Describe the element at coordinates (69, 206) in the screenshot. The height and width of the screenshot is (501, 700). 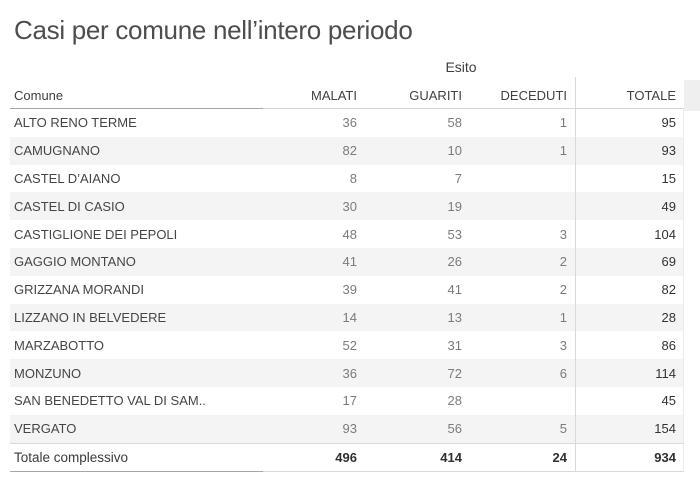
I see `comune-cell: CASTEL DI CASIO` at that location.